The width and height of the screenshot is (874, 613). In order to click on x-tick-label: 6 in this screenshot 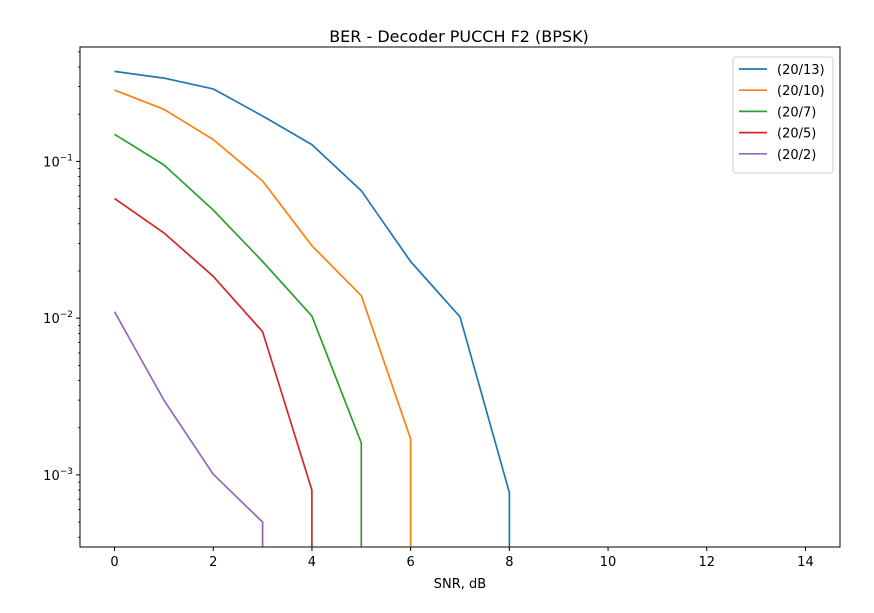, I will do `click(411, 562)`.